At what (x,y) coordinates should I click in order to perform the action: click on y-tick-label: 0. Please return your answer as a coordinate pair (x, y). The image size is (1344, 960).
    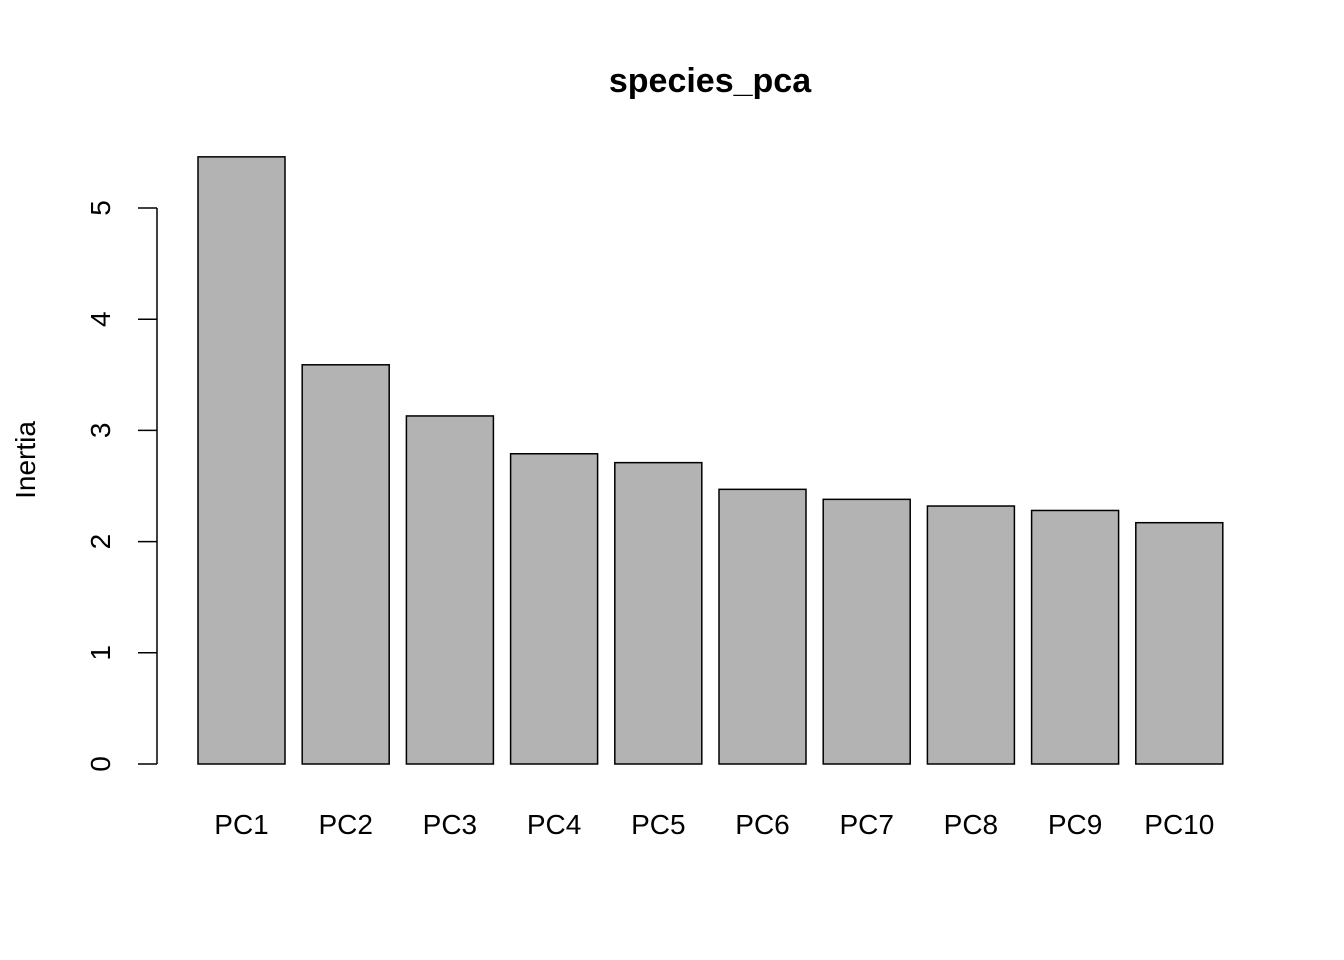
    Looking at the image, I should click on (100, 764).